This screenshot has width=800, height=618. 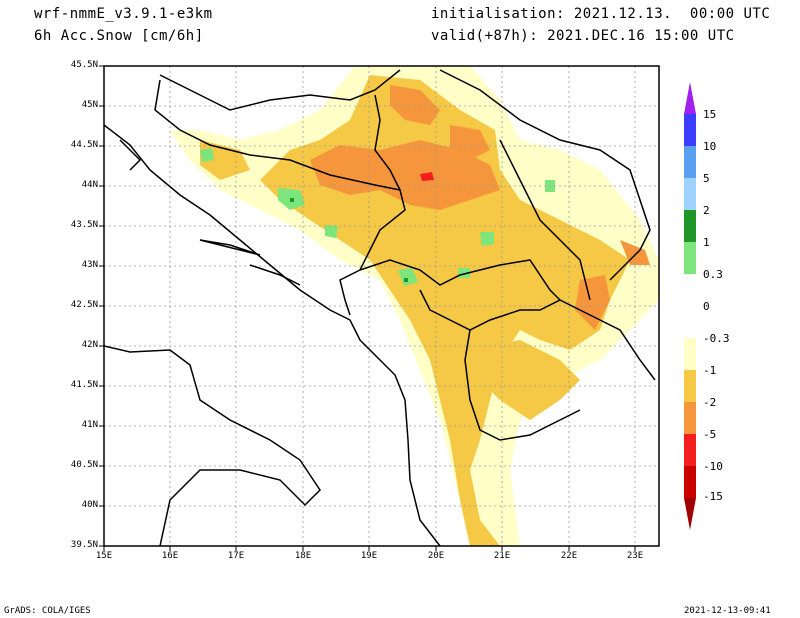 I want to click on lat-label: 45N, so click(x=89, y=105).